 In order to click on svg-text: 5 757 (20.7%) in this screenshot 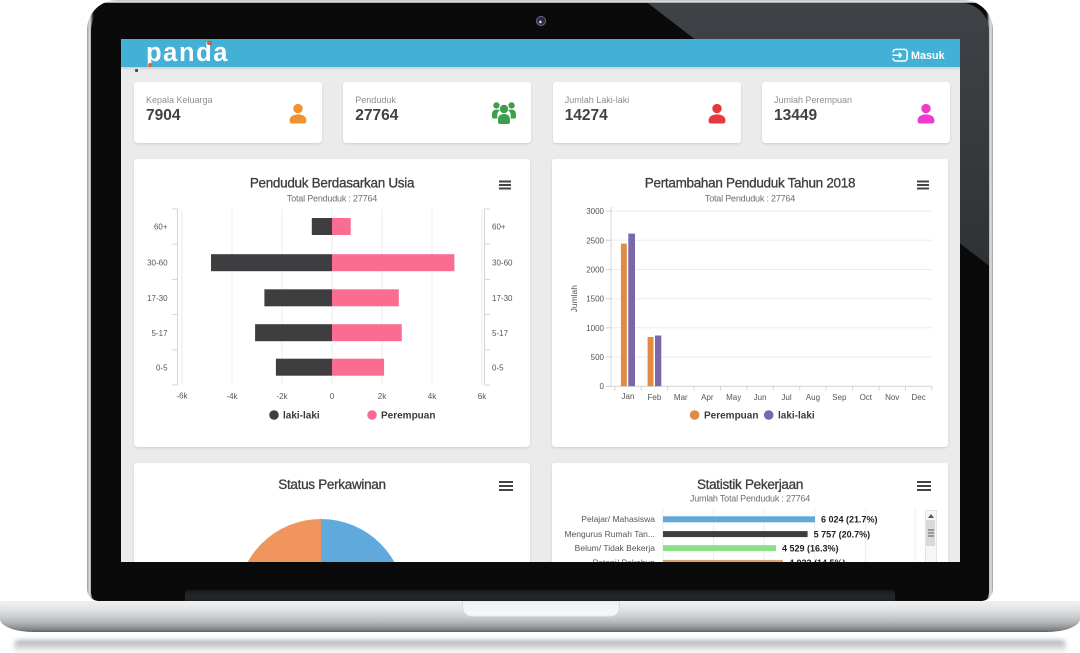, I will do `click(842, 534)`.